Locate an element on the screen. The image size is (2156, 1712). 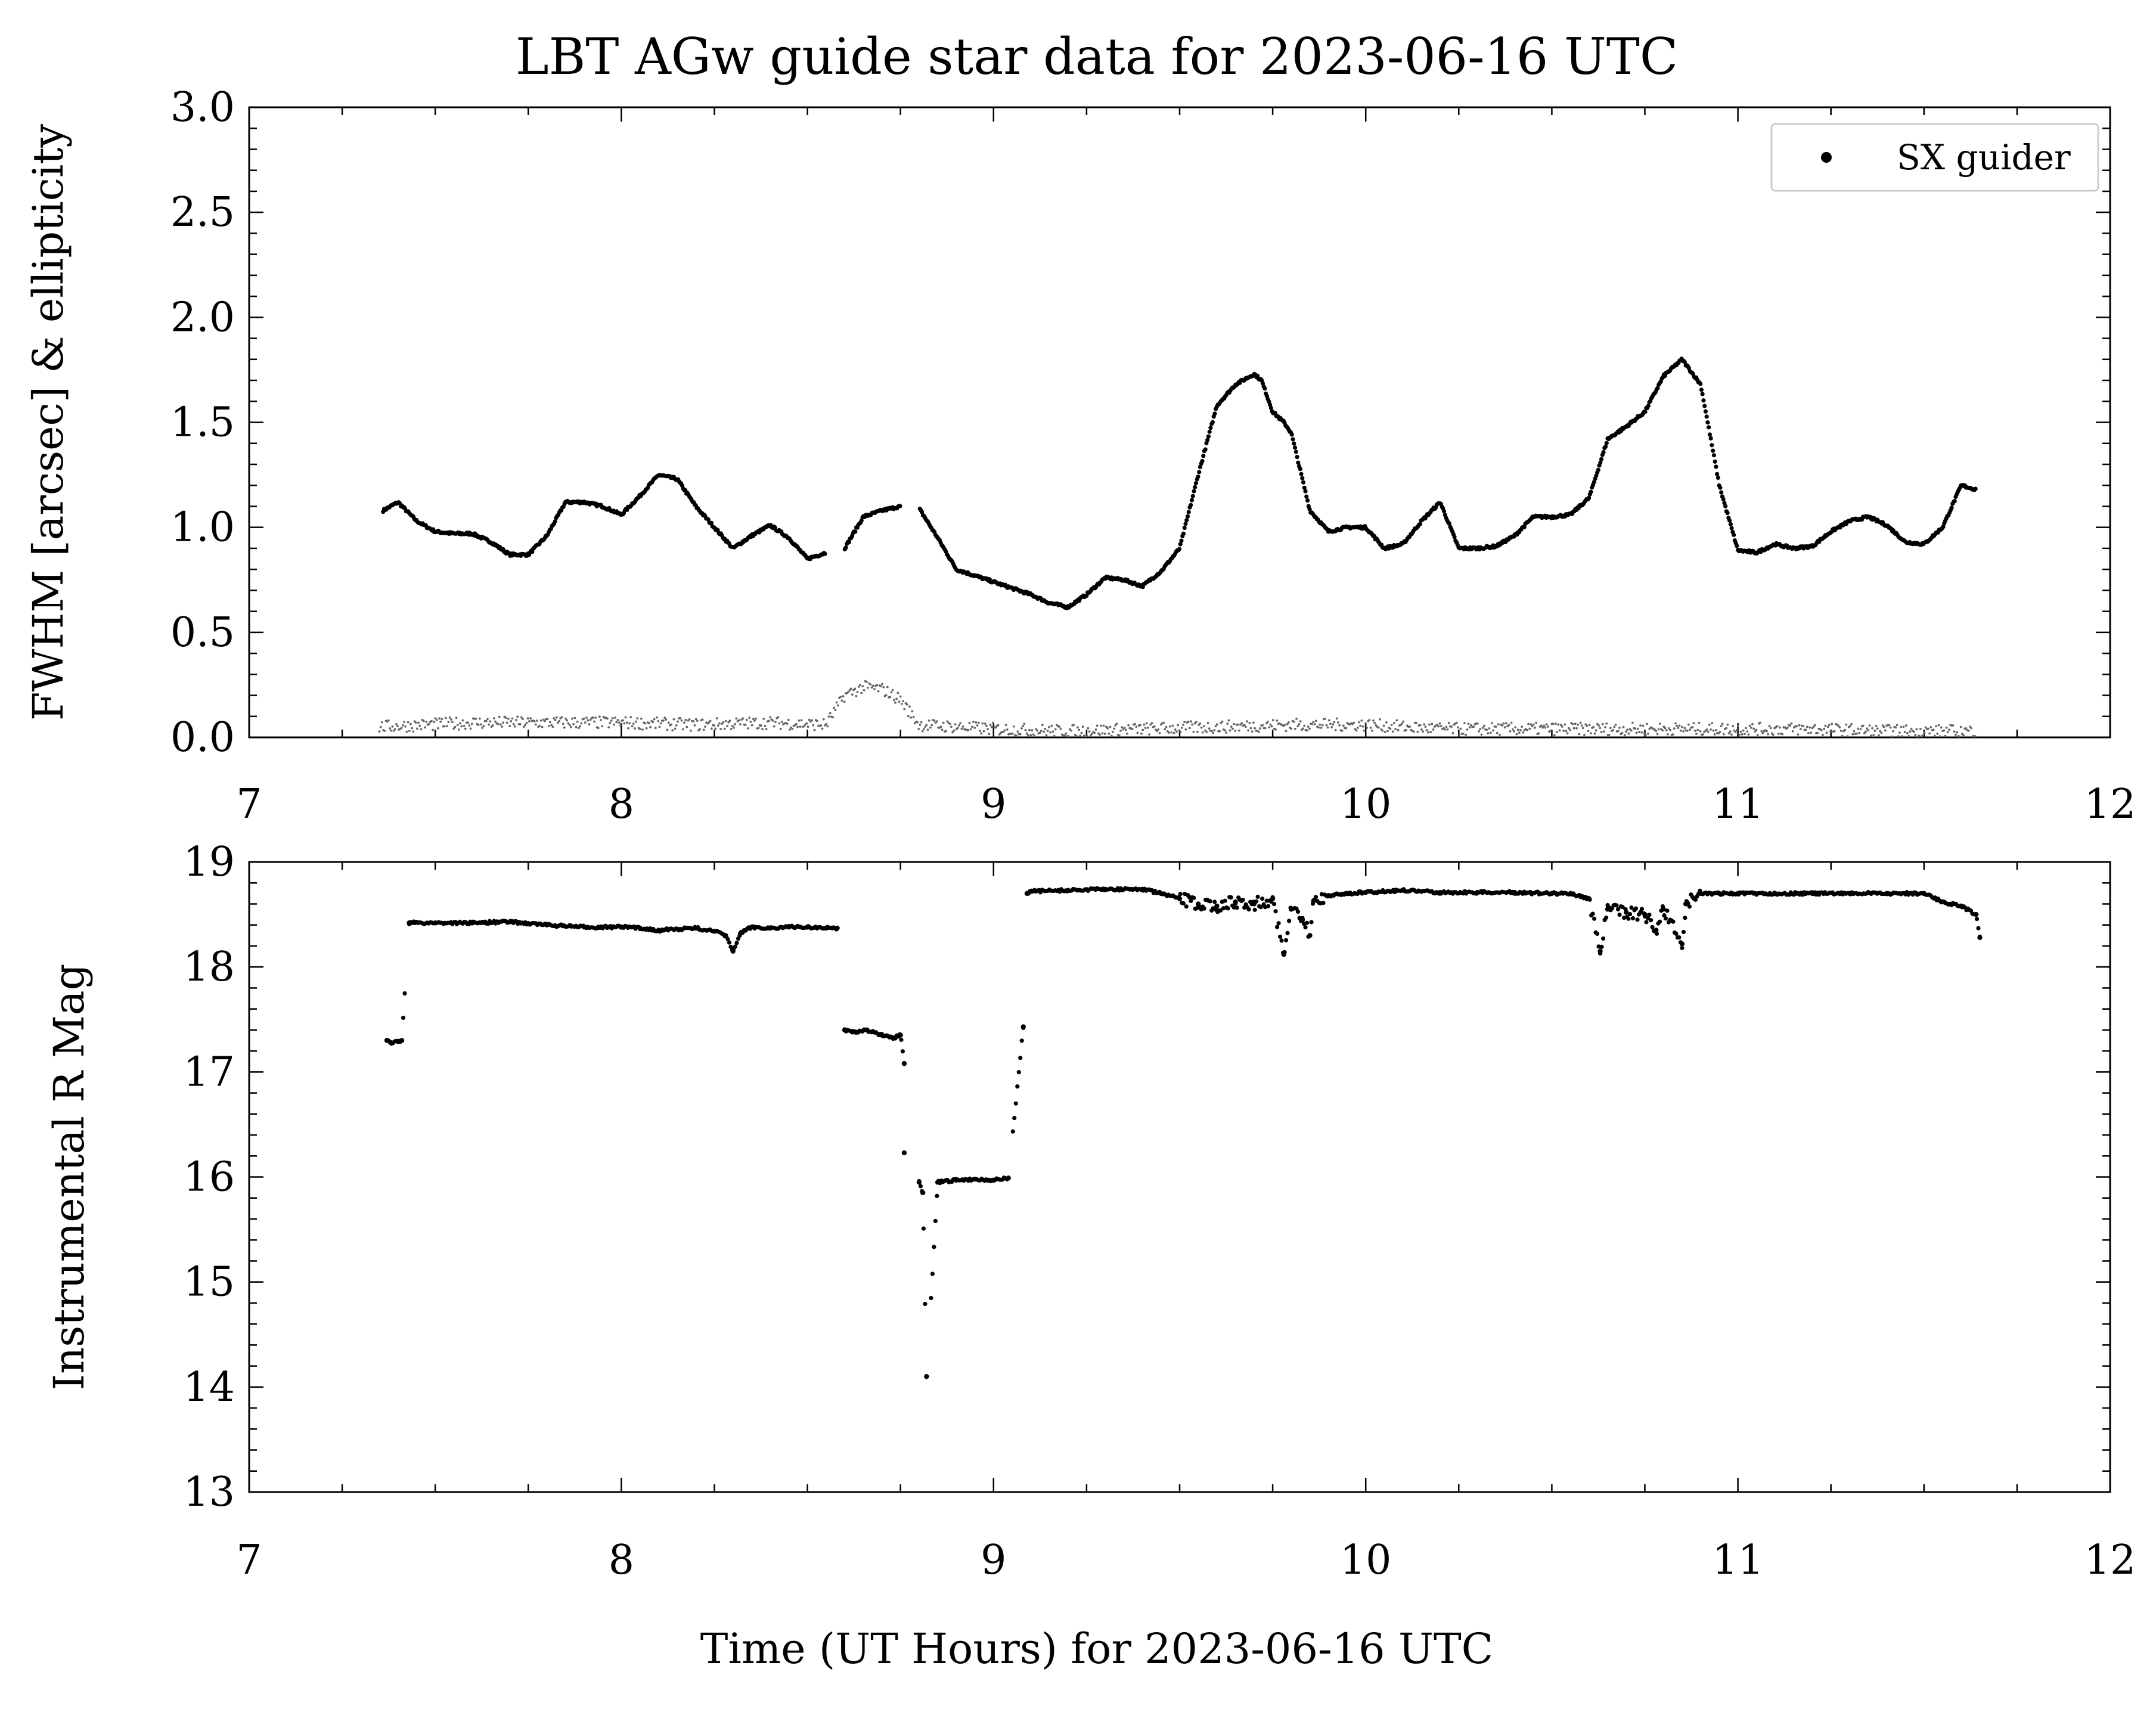
x-tick-label: 11 is located at coordinates (1738, 1560).